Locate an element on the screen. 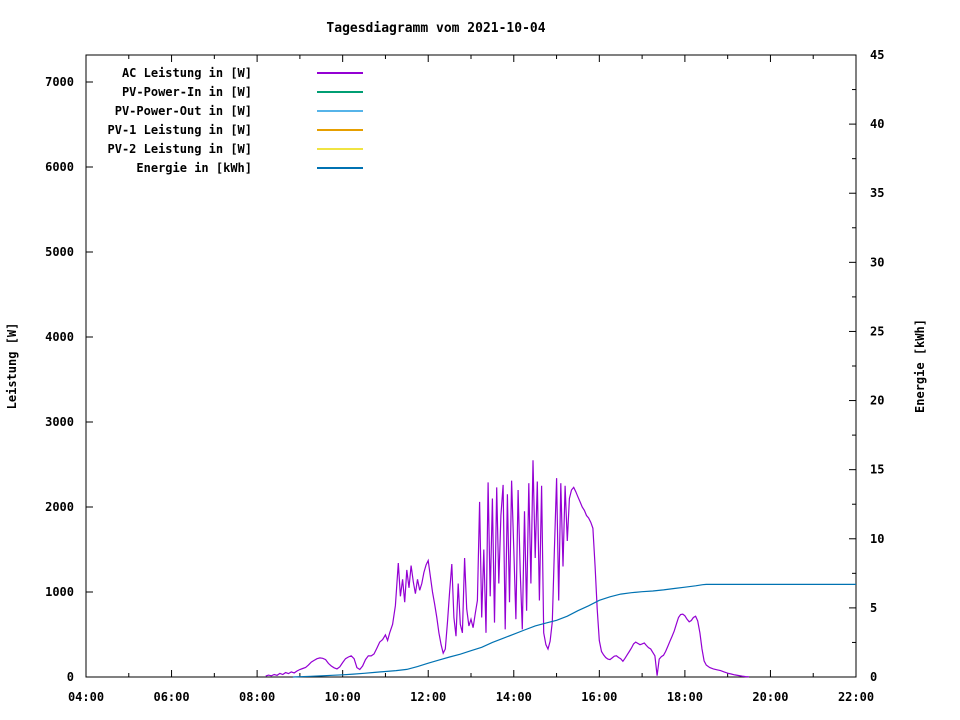 Image resolution: width=960 pixels, height=720 pixels. y-left-tick-label: 4000 is located at coordinates (59, 337).